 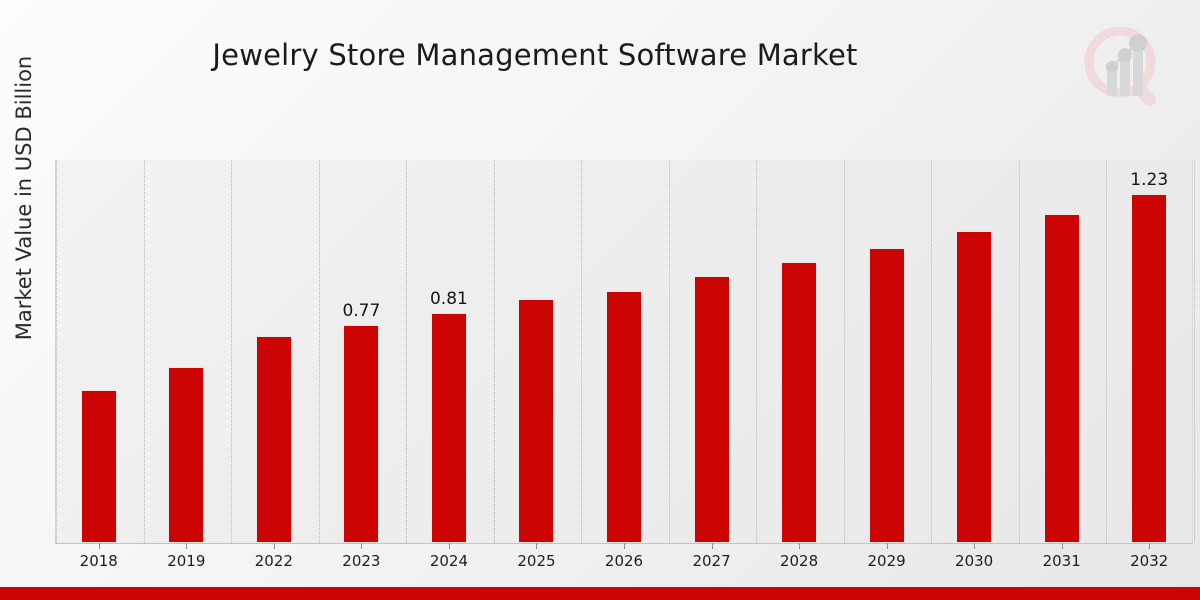 What do you see at coordinates (361, 433) in the screenshot?
I see `bar-2023` at bounding box center [361, 433].